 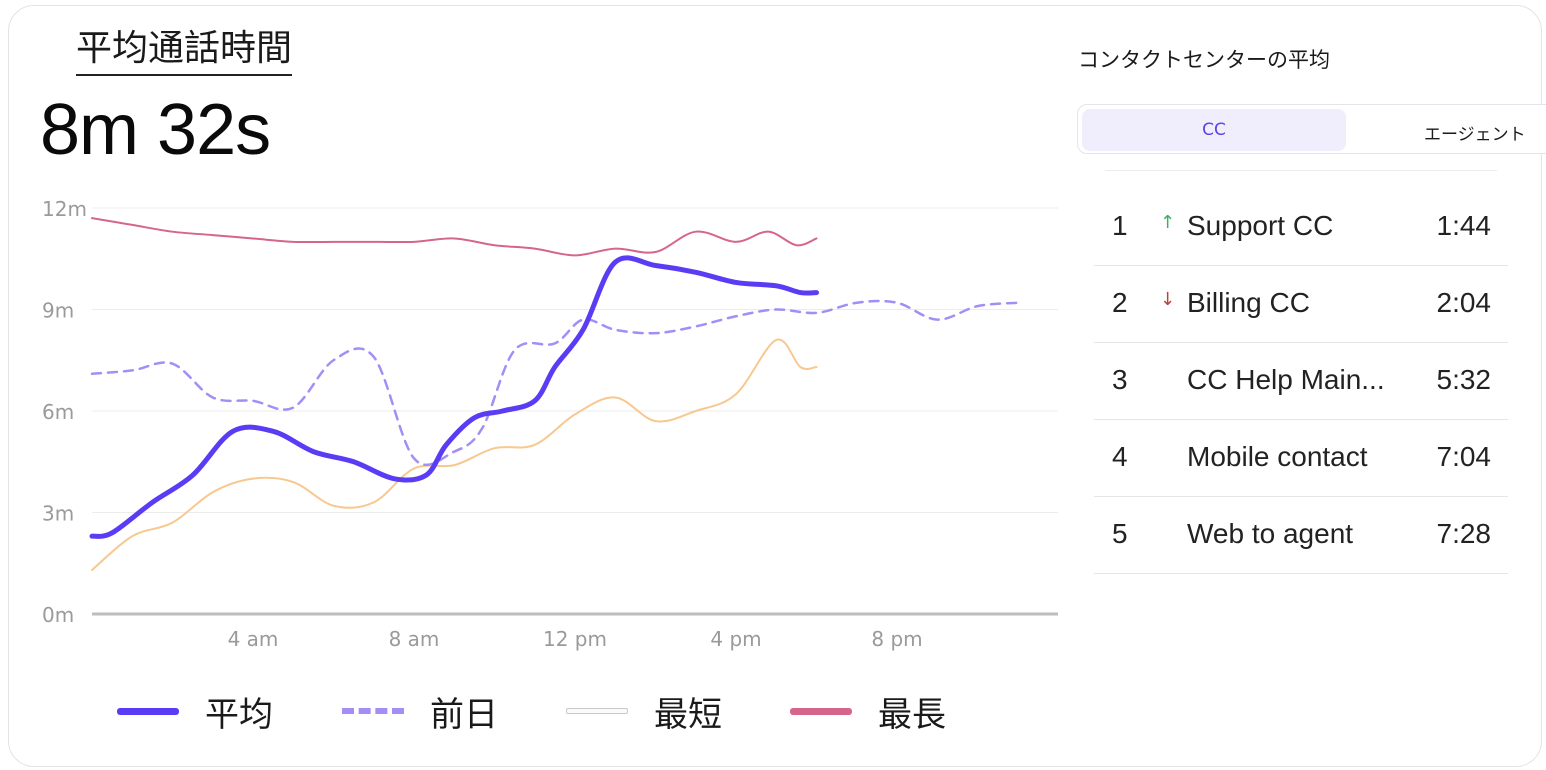 What do you see at coordinates (1120, 302) in the screenshot?
I see `row-rank: 2` at bounding box center [1120, 302].